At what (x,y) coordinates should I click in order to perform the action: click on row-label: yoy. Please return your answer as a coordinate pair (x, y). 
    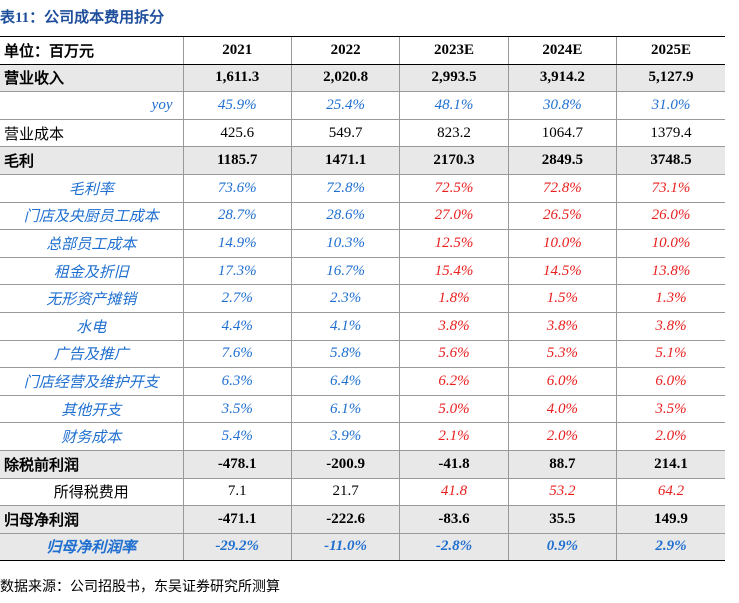
    Looking at the image, I should click on (91, 105).